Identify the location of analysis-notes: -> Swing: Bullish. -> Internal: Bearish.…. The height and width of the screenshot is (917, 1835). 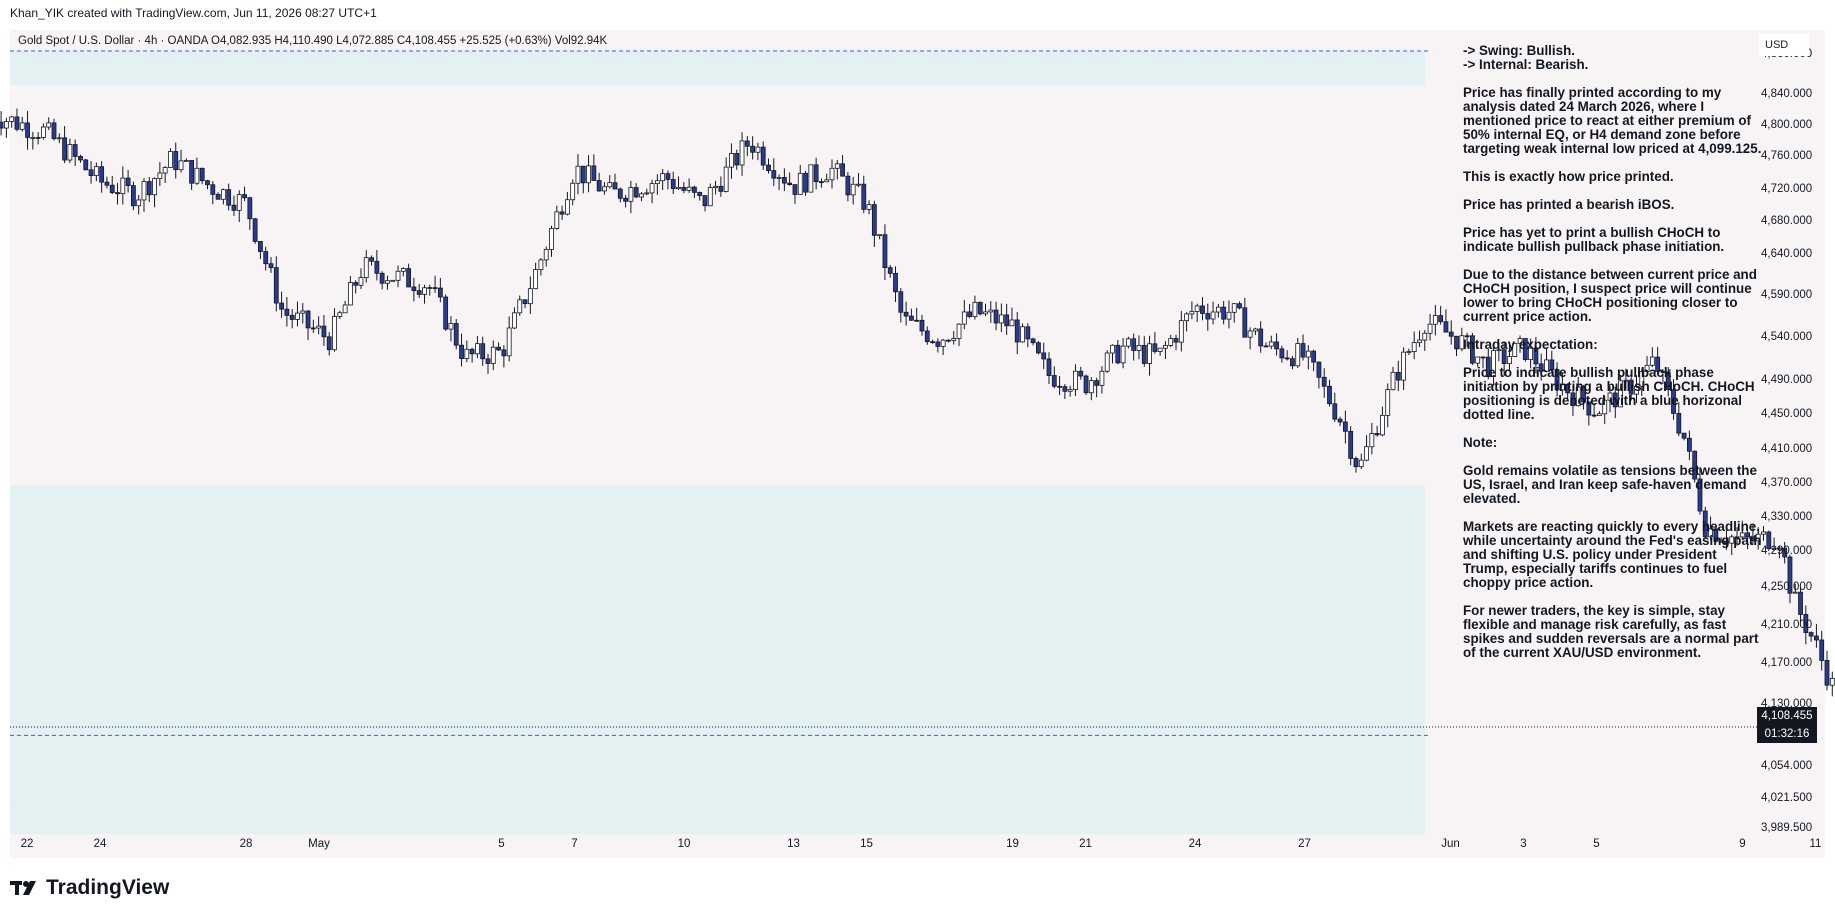
(1613, 359).